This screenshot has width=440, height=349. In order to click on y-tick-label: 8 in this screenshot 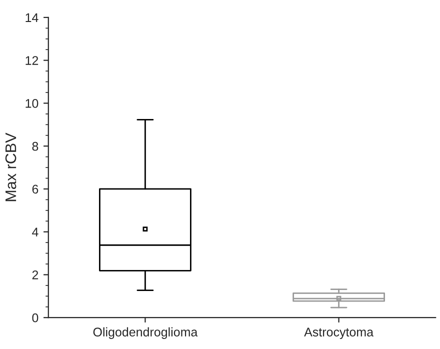, I will do `click(35, 146)`.